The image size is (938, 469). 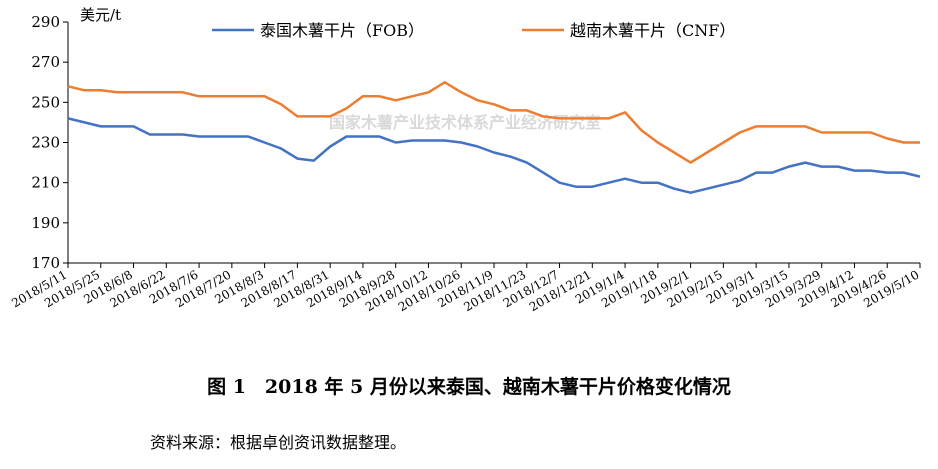 I want to click on y-tick-label: 210, so click(x=45, y=183).